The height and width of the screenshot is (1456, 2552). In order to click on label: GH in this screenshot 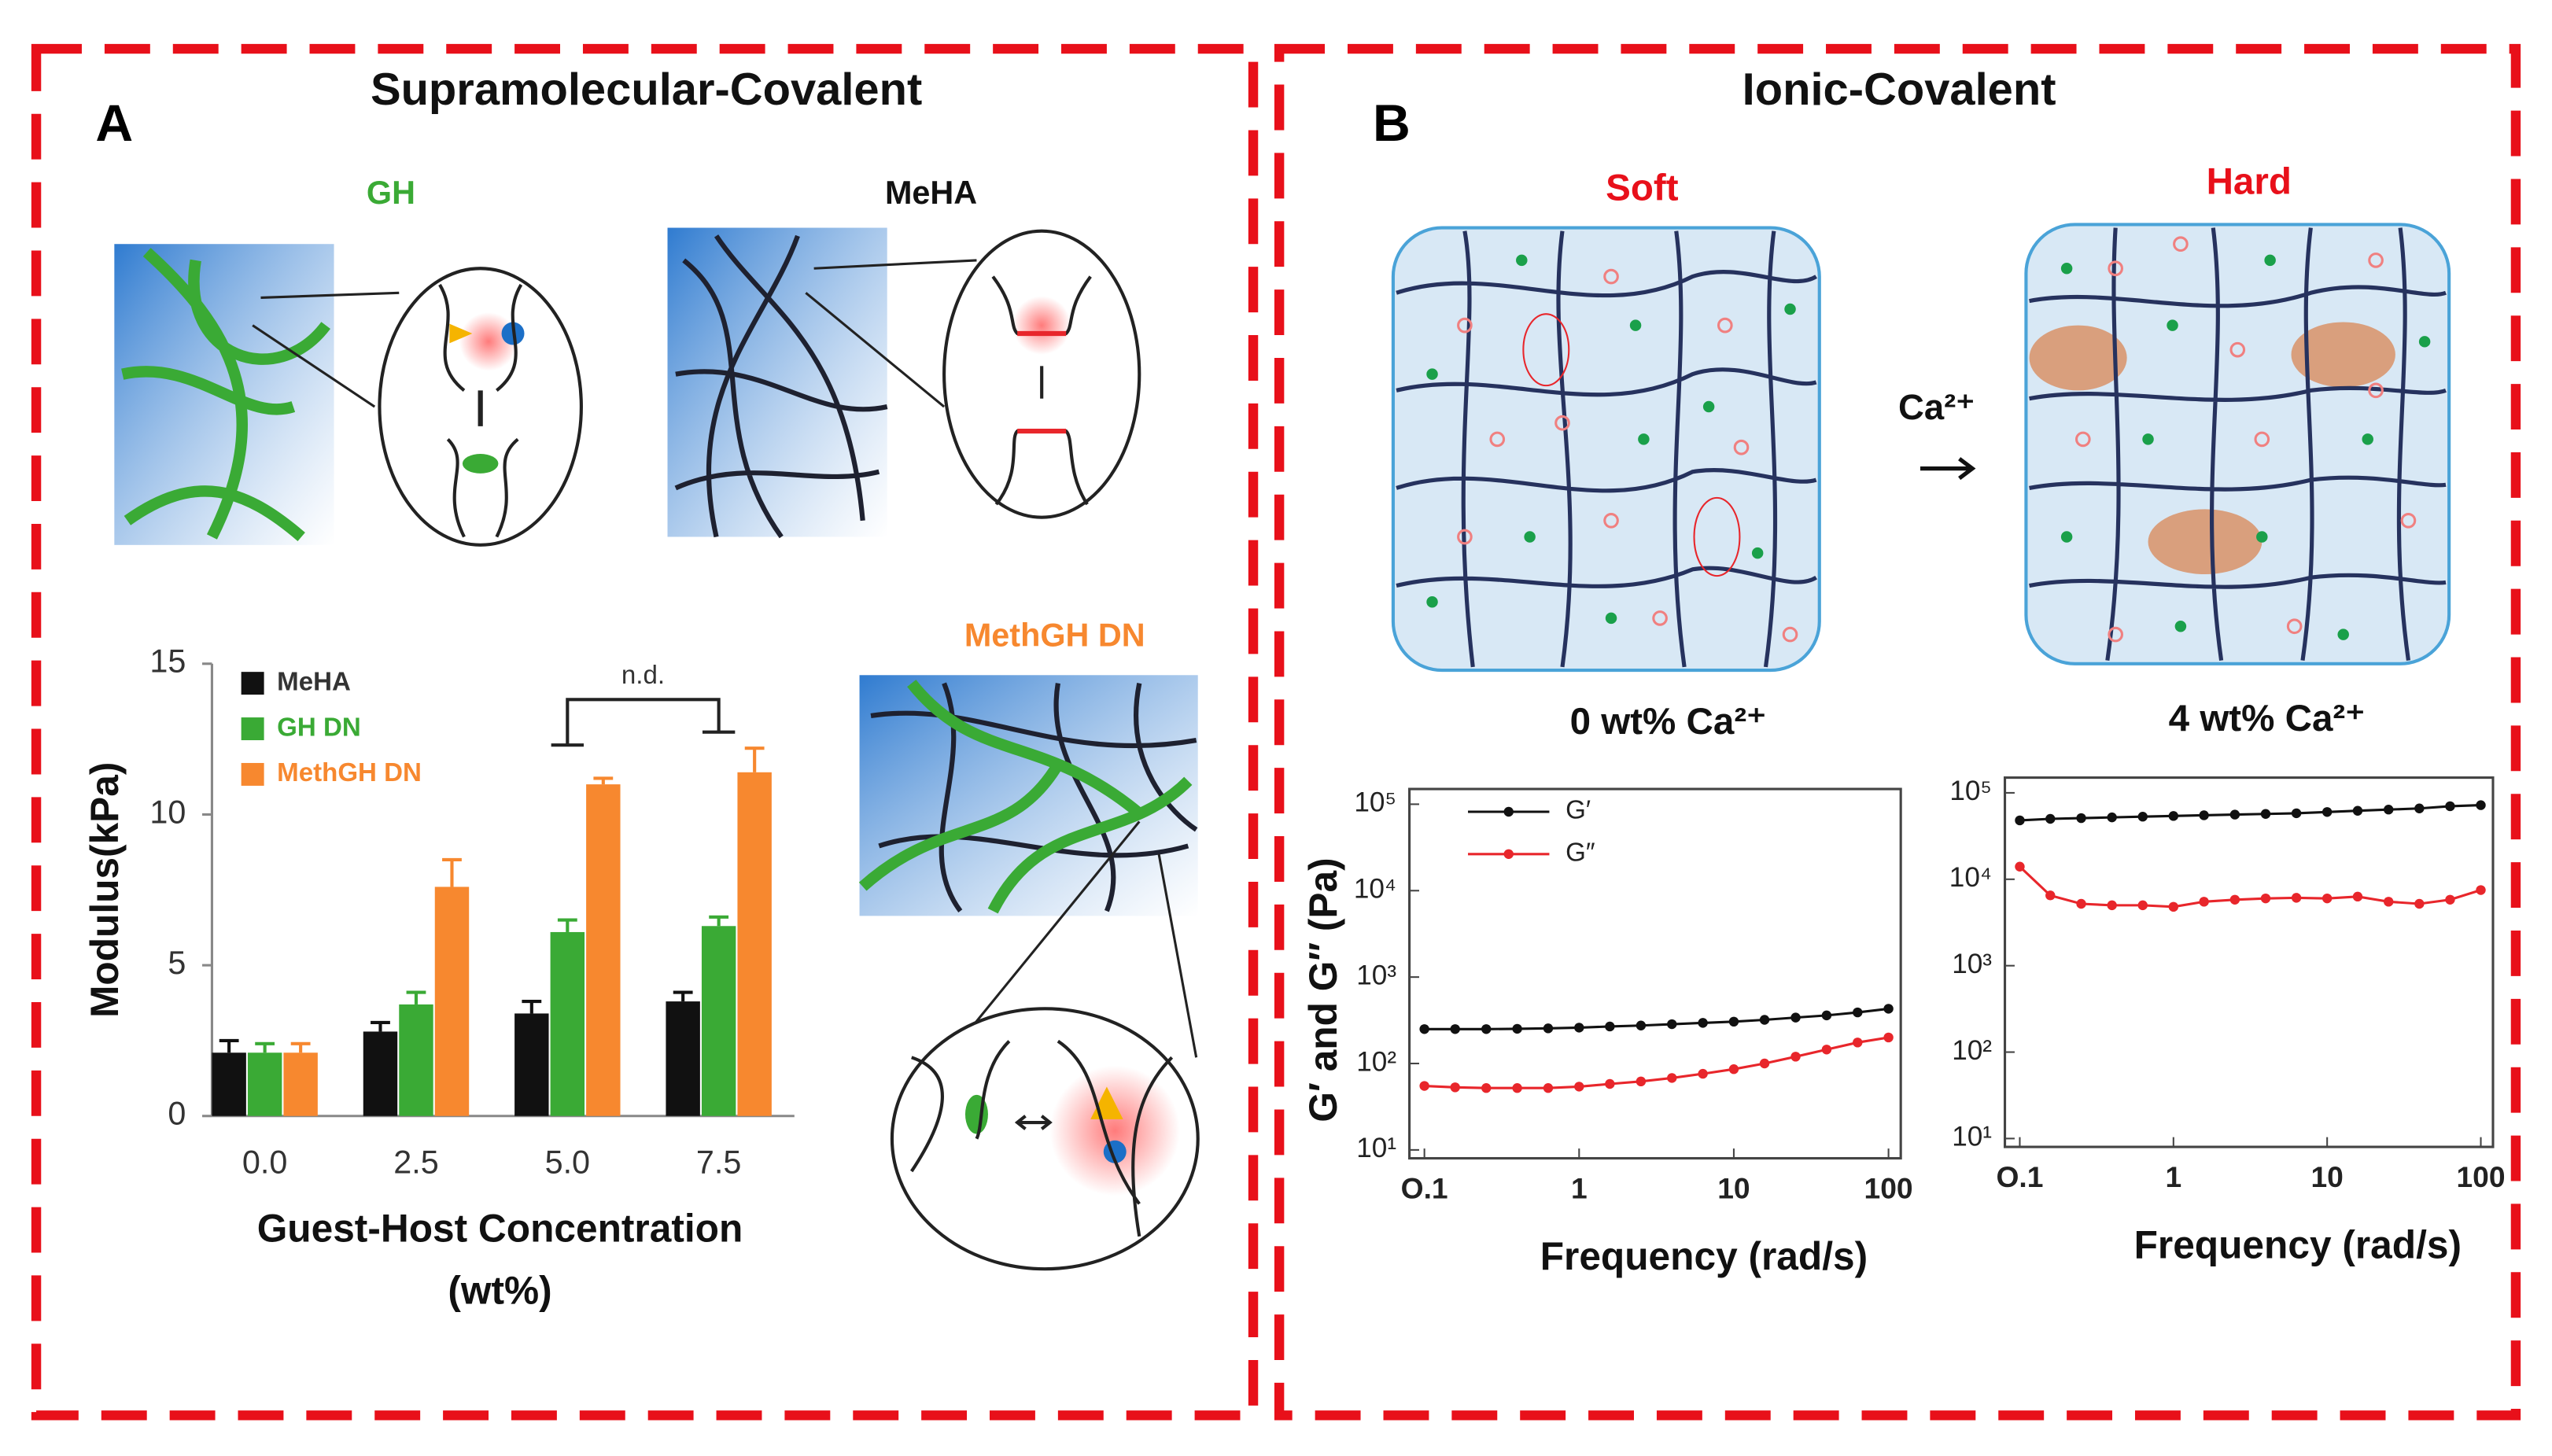, I will do `click(391, 193)`.